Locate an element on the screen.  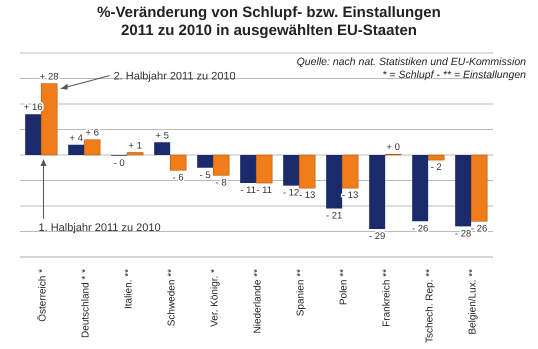
text: 1. Halbjahr 2011 zu 2010 is located at coordinates (99, 228).